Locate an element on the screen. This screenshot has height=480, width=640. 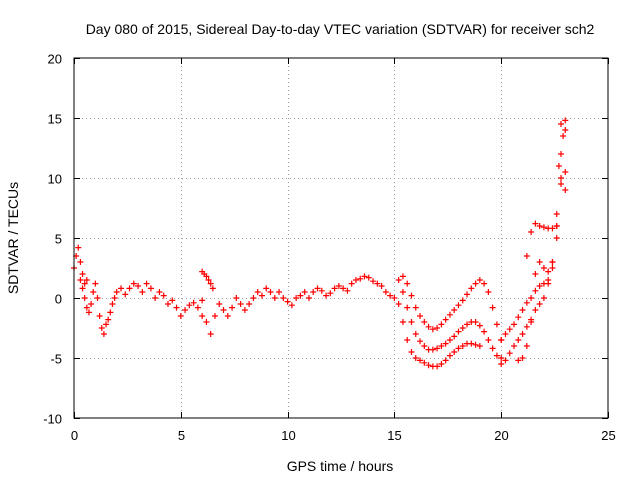
y-tick-label: 10 is located at coordinates (55, 179).